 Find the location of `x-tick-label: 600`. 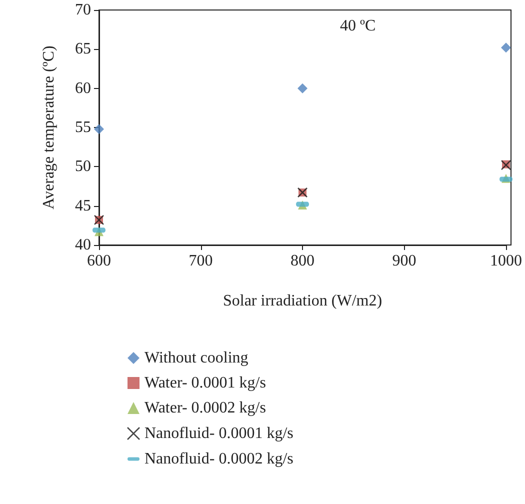

x-tick-label: 600 is located at coordinates (99, 261).